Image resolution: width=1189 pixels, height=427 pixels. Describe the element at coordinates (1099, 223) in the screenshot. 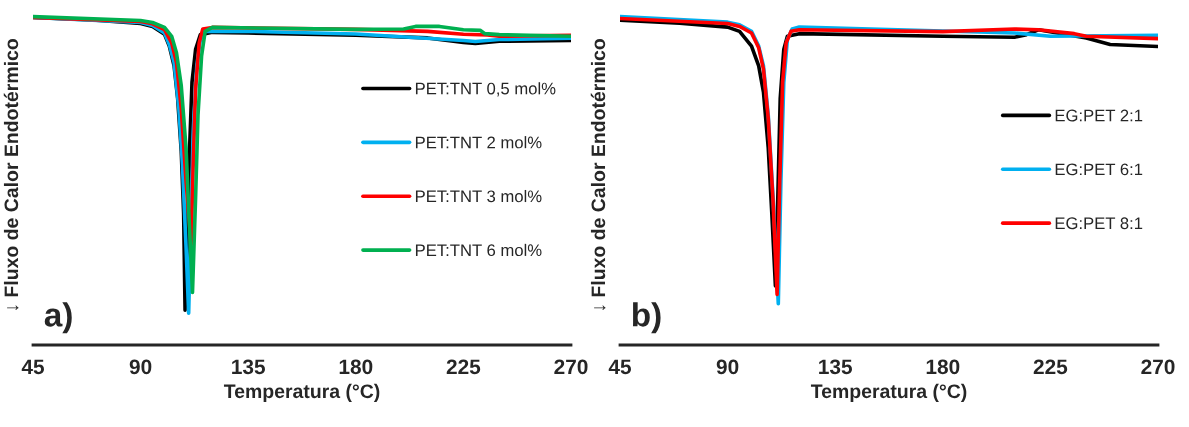

I see `legend-label: EG:PET 8:1` at that location.